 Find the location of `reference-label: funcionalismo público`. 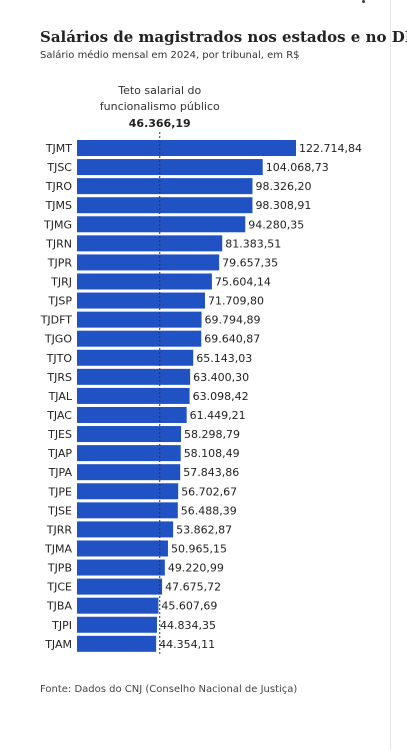

reference-label: funcionalismo público is located at coordinates (160, 106).